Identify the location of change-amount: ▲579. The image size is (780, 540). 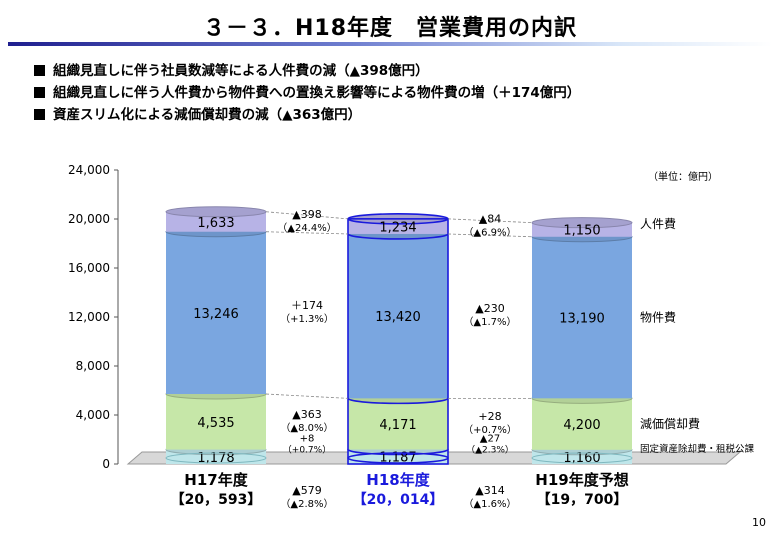
(306, 490).